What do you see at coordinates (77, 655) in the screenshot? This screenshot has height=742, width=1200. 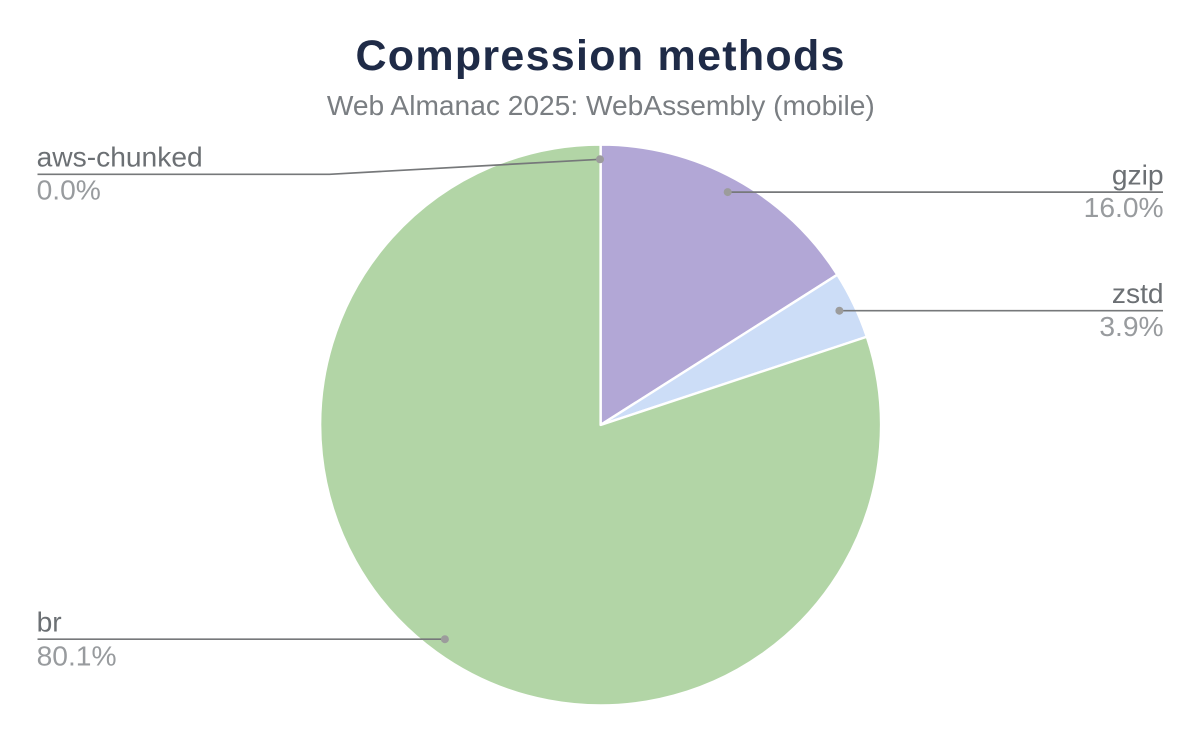 I see `svg-text: 80.1%` at bounding box center [77, 655].